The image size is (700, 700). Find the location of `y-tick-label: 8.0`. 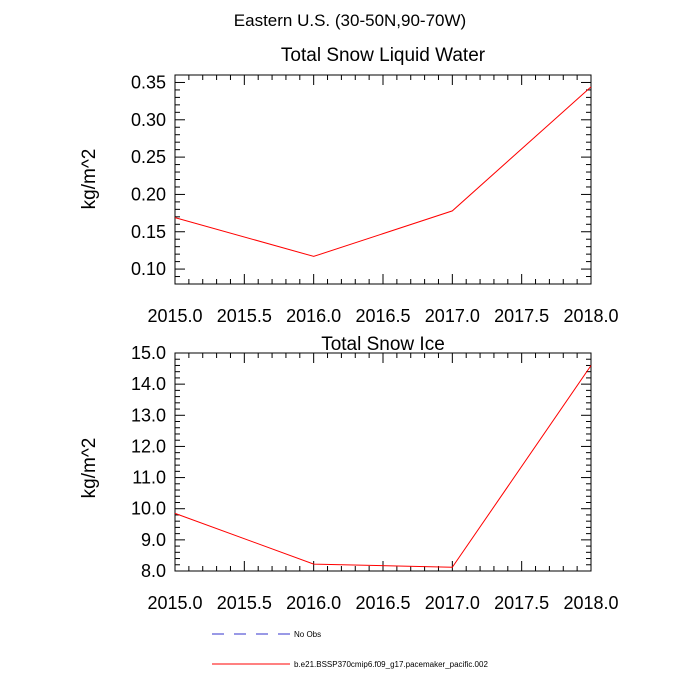

y-tick-label: 8.0 is located at coordinates (153, 571).